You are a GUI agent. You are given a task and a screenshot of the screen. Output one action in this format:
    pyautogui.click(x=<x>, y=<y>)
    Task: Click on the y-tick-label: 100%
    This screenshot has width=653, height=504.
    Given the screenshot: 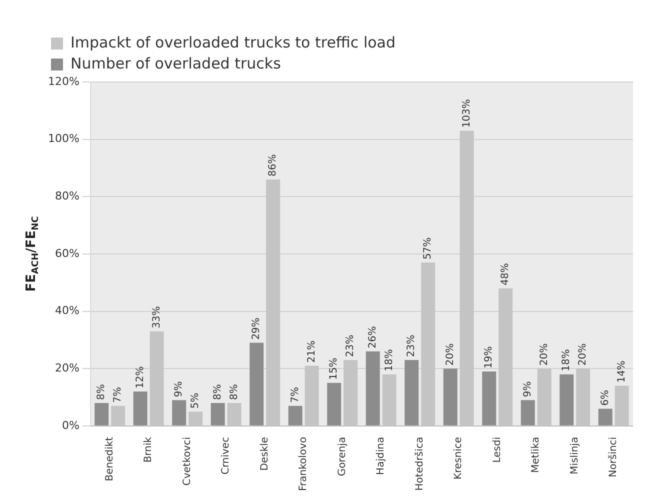 What is the action you would take?
    pyautogui.click(x=64, y=139)
    